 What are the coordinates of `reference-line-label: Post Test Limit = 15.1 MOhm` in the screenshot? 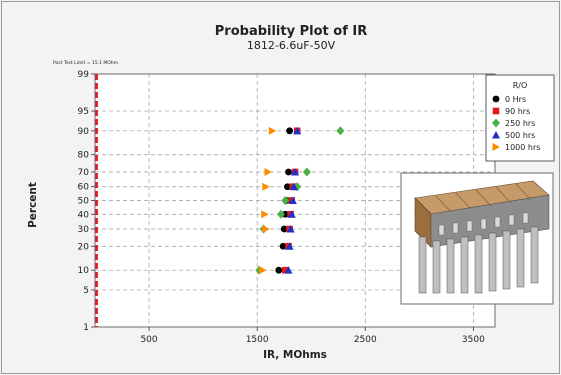 It's located at (85, 63).